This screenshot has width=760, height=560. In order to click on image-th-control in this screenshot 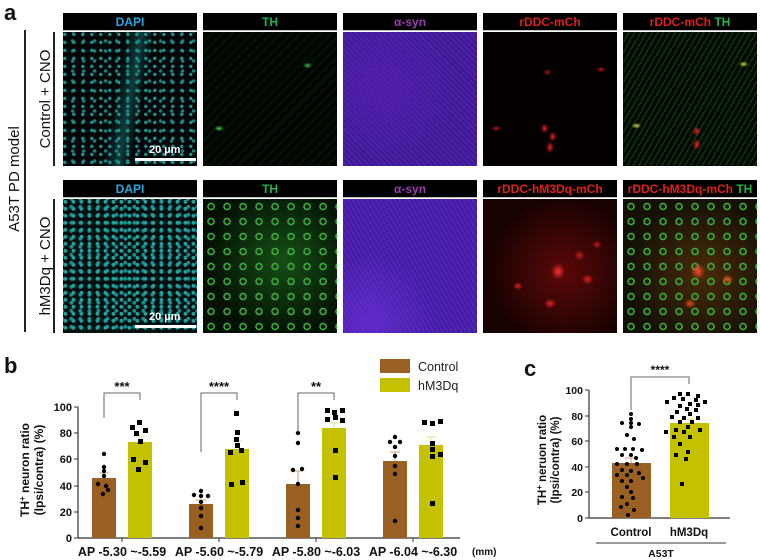, I will do `click(270, 99)`.